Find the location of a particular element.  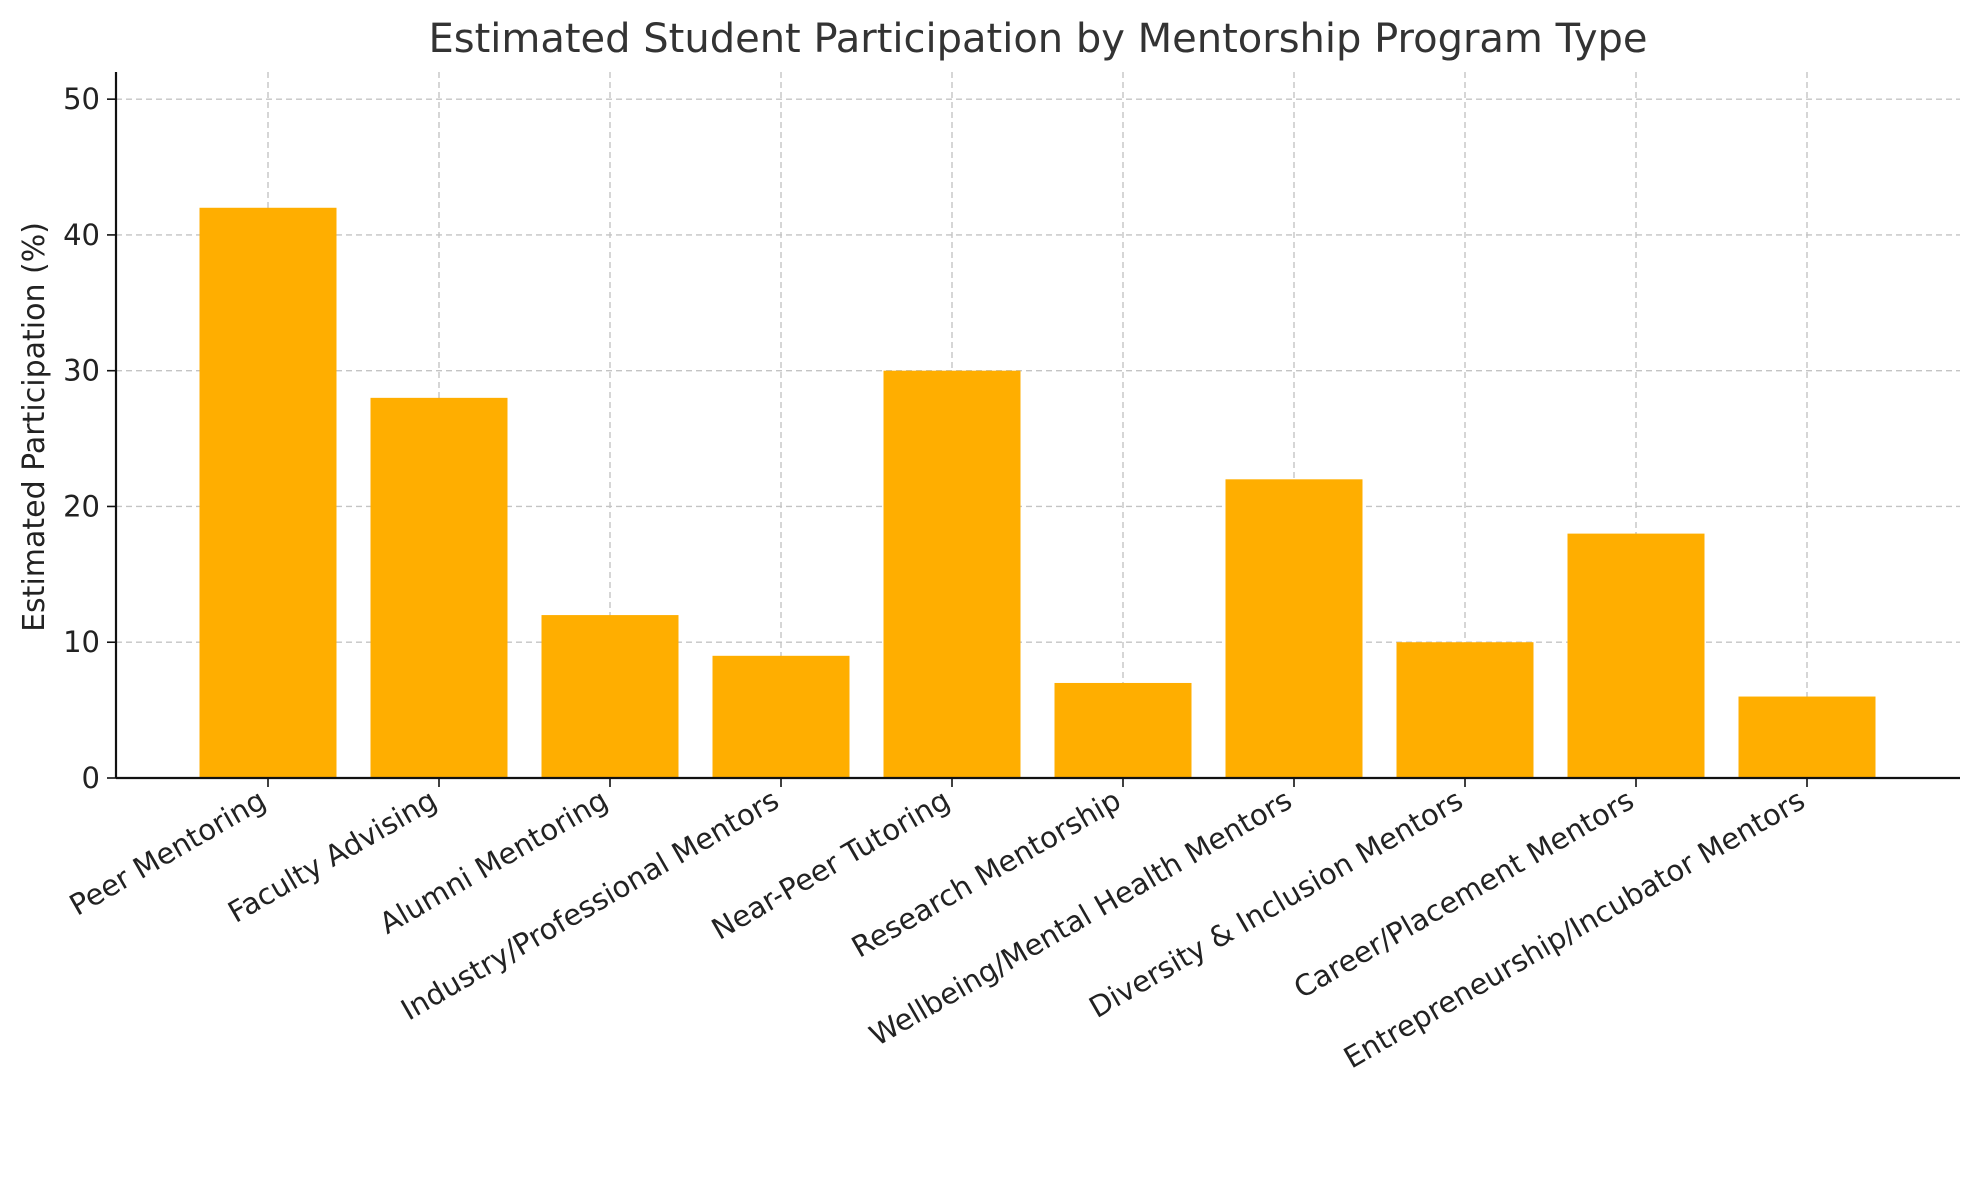

y-tick-label: 40 is located at coordinates (81, 235).